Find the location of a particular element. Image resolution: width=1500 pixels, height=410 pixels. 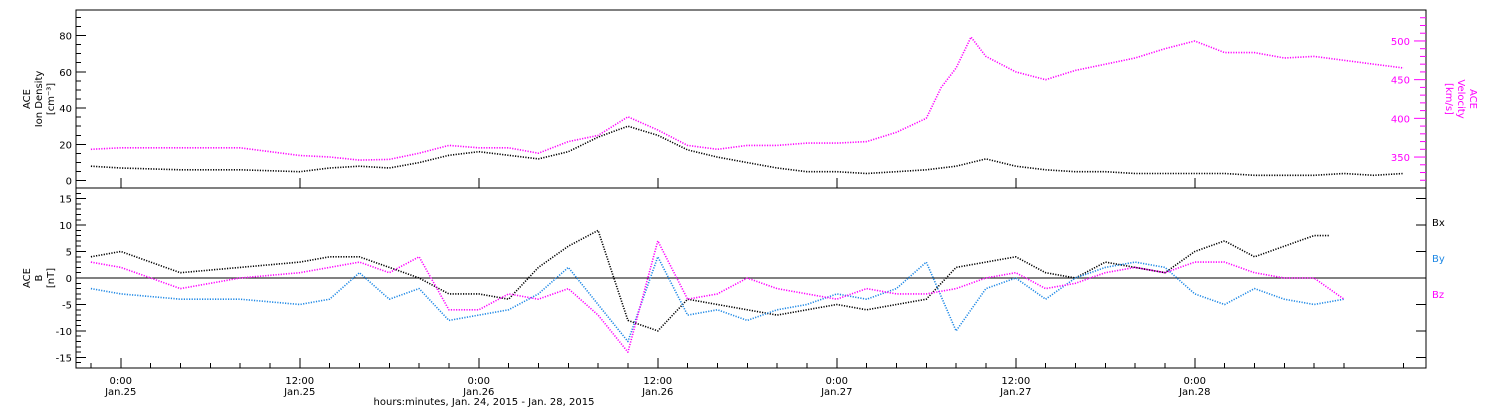

b-tick-label: 5 is located at coordinates (69, 253).